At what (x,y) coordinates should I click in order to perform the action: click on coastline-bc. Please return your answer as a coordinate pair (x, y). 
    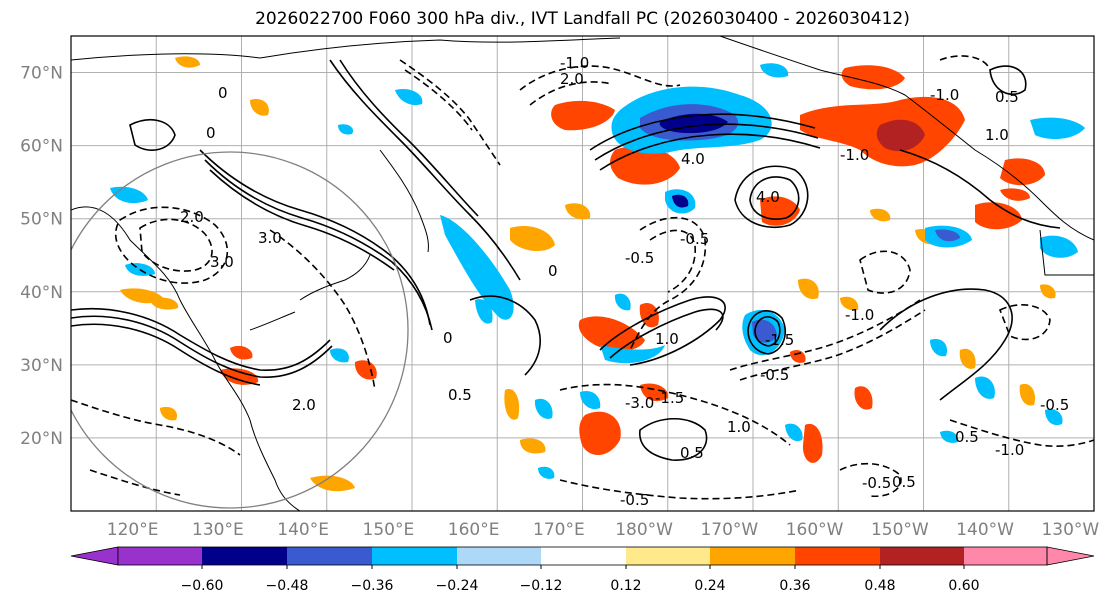
    Looking at the image, I should click on (1066, 252).